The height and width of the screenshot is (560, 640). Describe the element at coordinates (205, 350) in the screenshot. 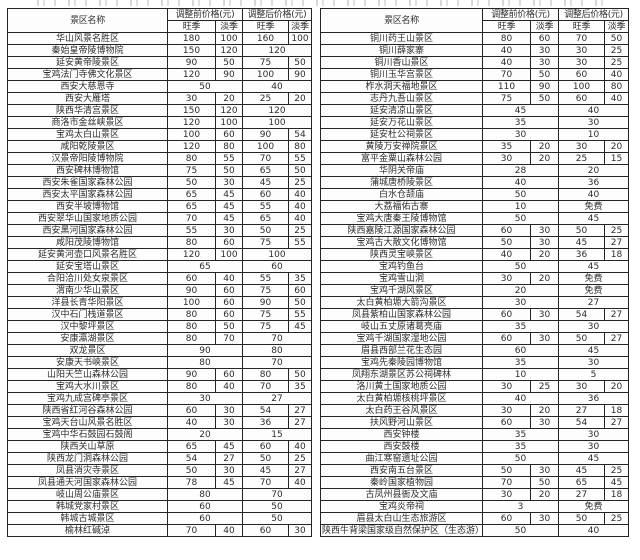

I see `before-price-cell: 90` at that location.